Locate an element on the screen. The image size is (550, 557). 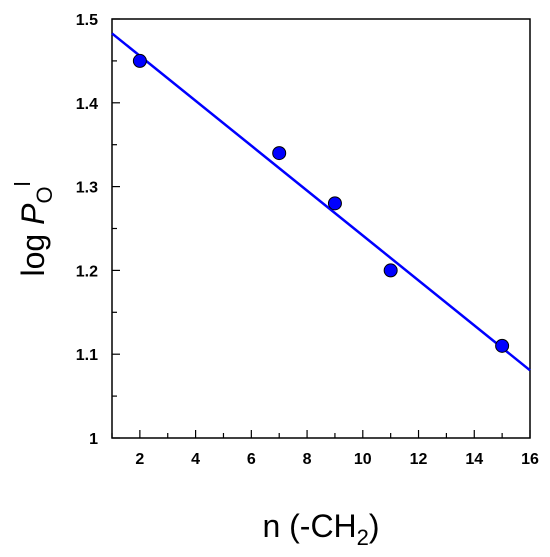
x-tick-label: 8 is located at coordinates (307, 459).